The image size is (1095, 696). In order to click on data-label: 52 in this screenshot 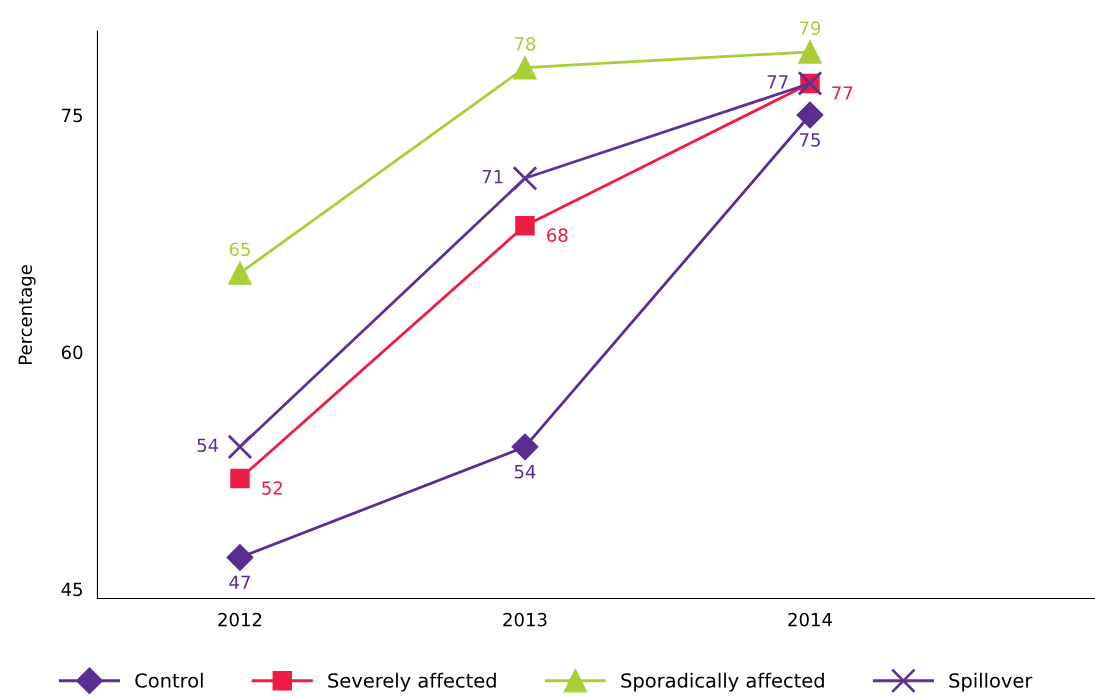, I will do `click(272, 488)`.